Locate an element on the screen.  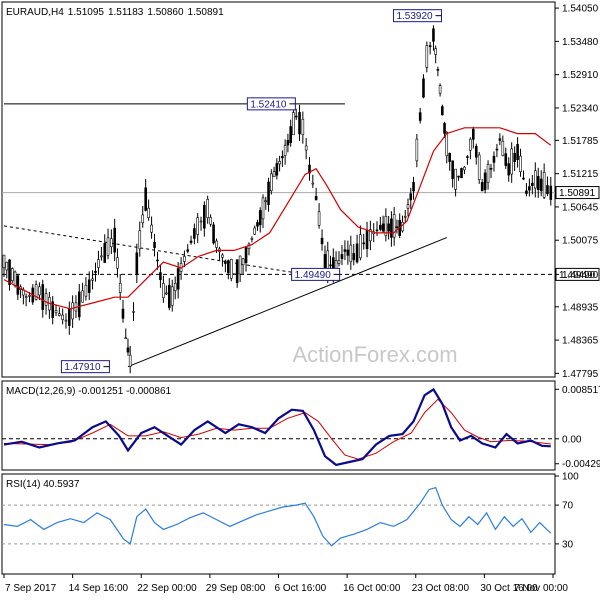
rsi-line is located at coordinates (277, 516).